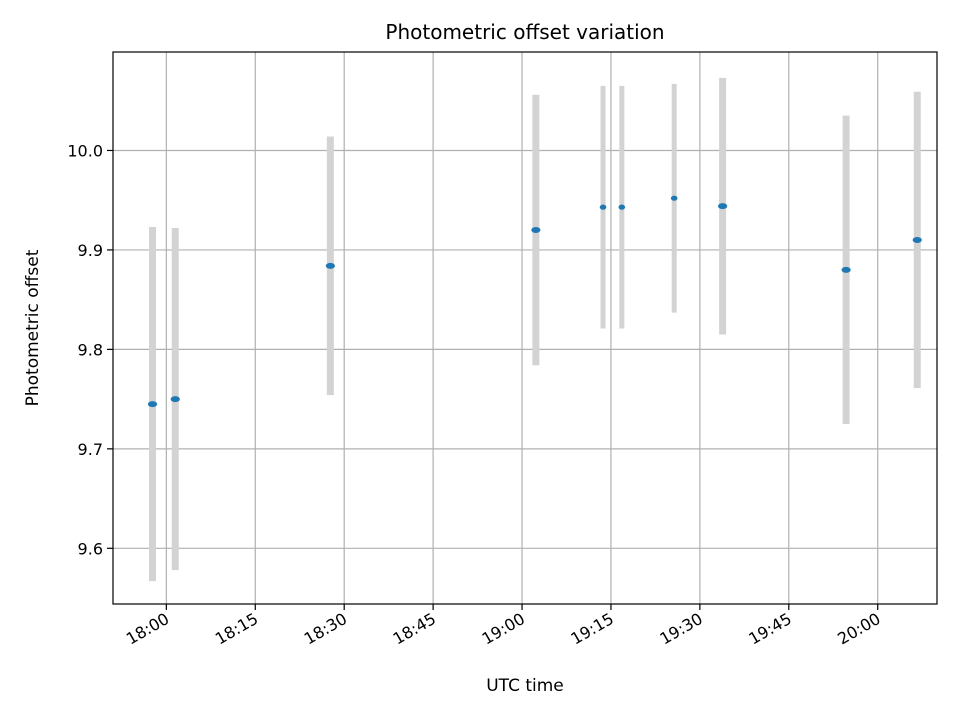  Describe the element at coordinates (90, 449) in the screenshot. I see `y-tick-label: 9.7` at that location.